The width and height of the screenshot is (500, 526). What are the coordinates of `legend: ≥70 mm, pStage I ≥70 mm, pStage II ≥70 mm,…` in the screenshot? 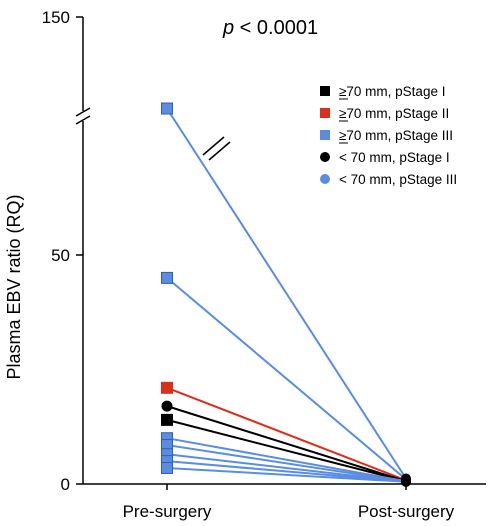 It's located at (388, 135).